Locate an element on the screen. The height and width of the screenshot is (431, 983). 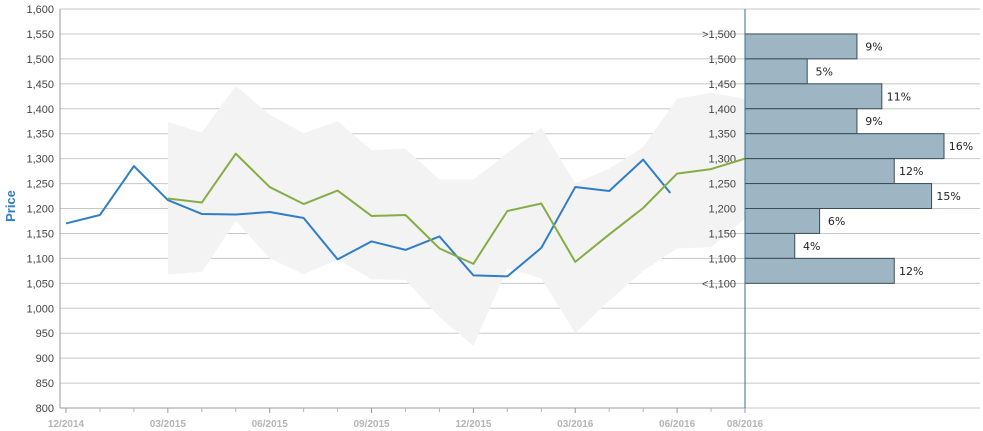
y-tick-label: 950 is located at coordinates (45, 334).